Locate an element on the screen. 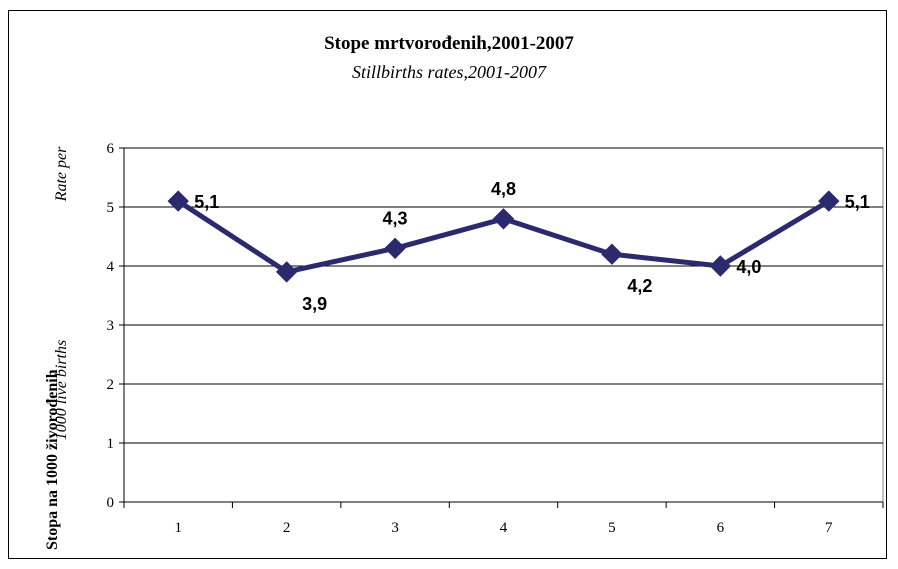  x-tick-label: 1 is located at coordinates (178, 528).